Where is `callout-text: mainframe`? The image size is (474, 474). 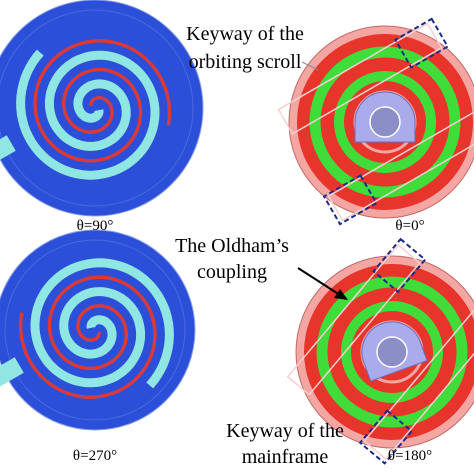 callout-text: mainframe is located at coordinates (285, 457).